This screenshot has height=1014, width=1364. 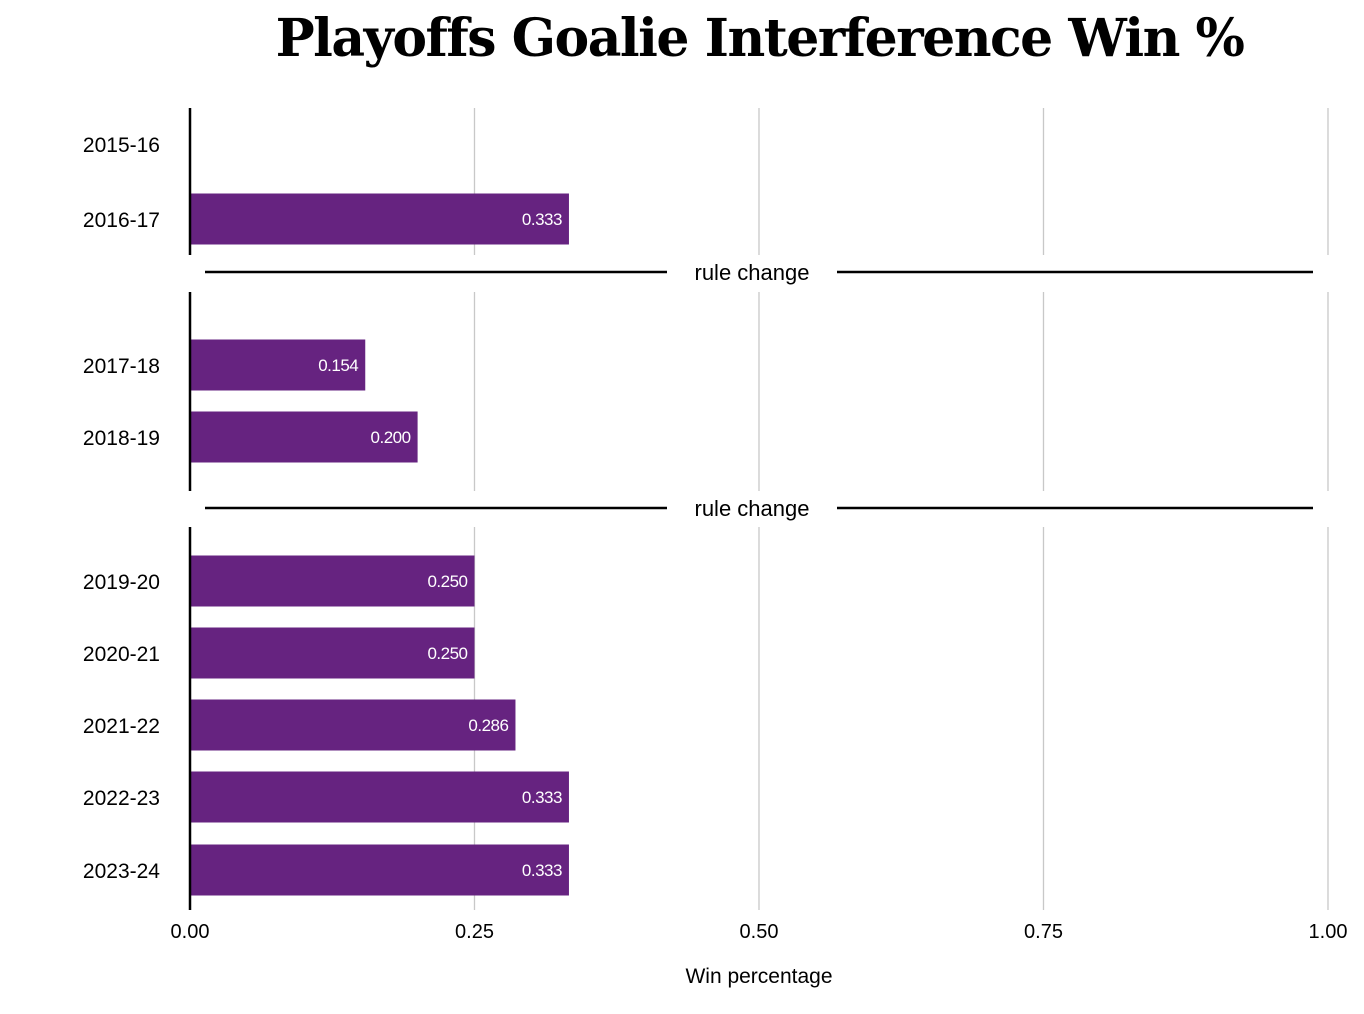 What do you see at coordinates (758, 976) in the screenshot?
I see `x-axis-label: Win percentage` at bounding box center [758, 976].